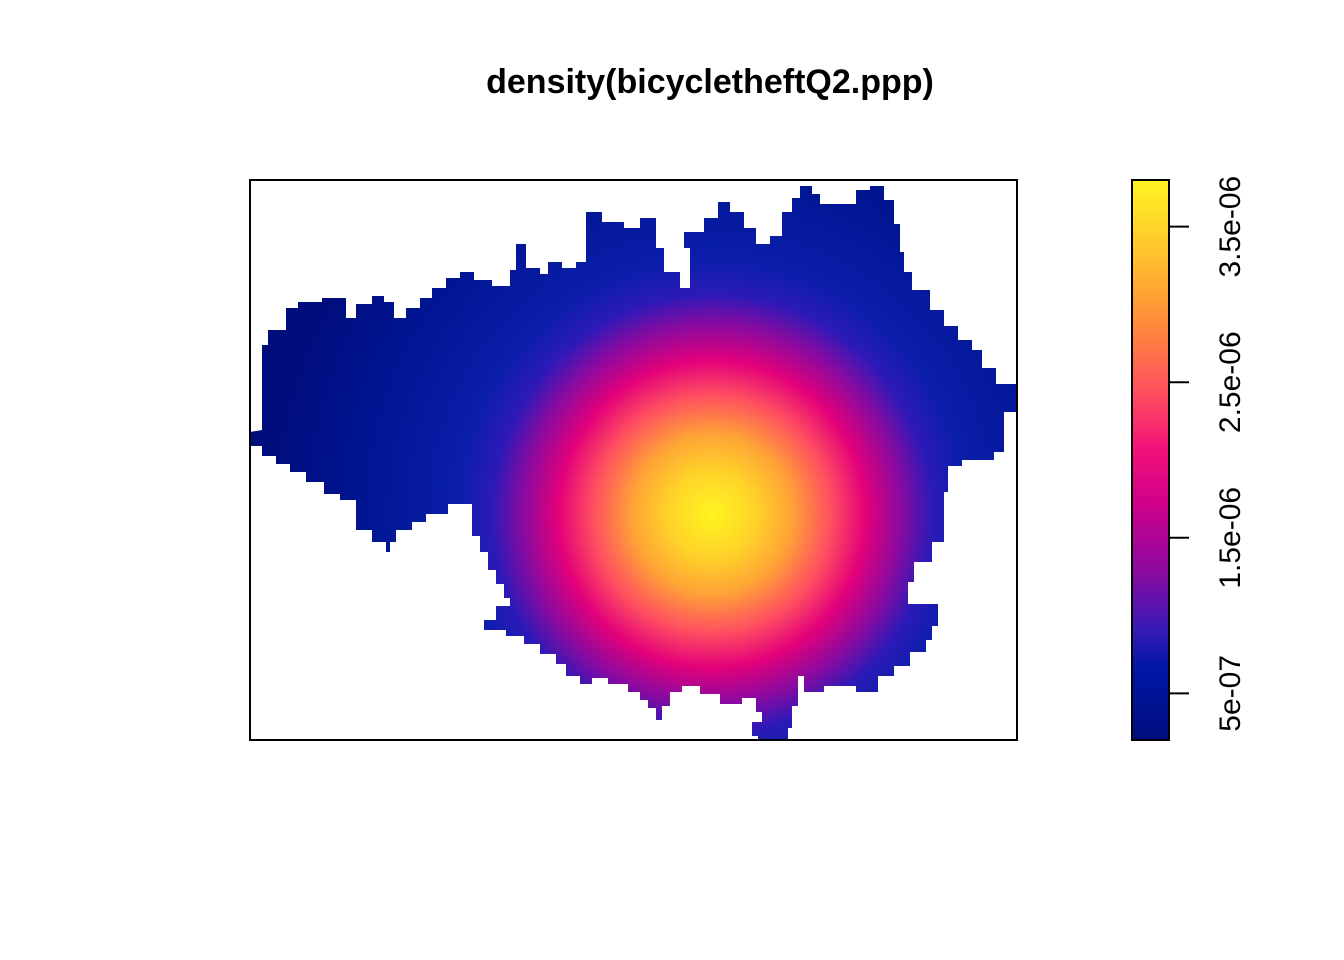 This screenshot has width=1344, height=960. I want to click on color-legend: 5e-07 1.5e-06 2.5e-06 3.5e-06, so click(1189, 458).